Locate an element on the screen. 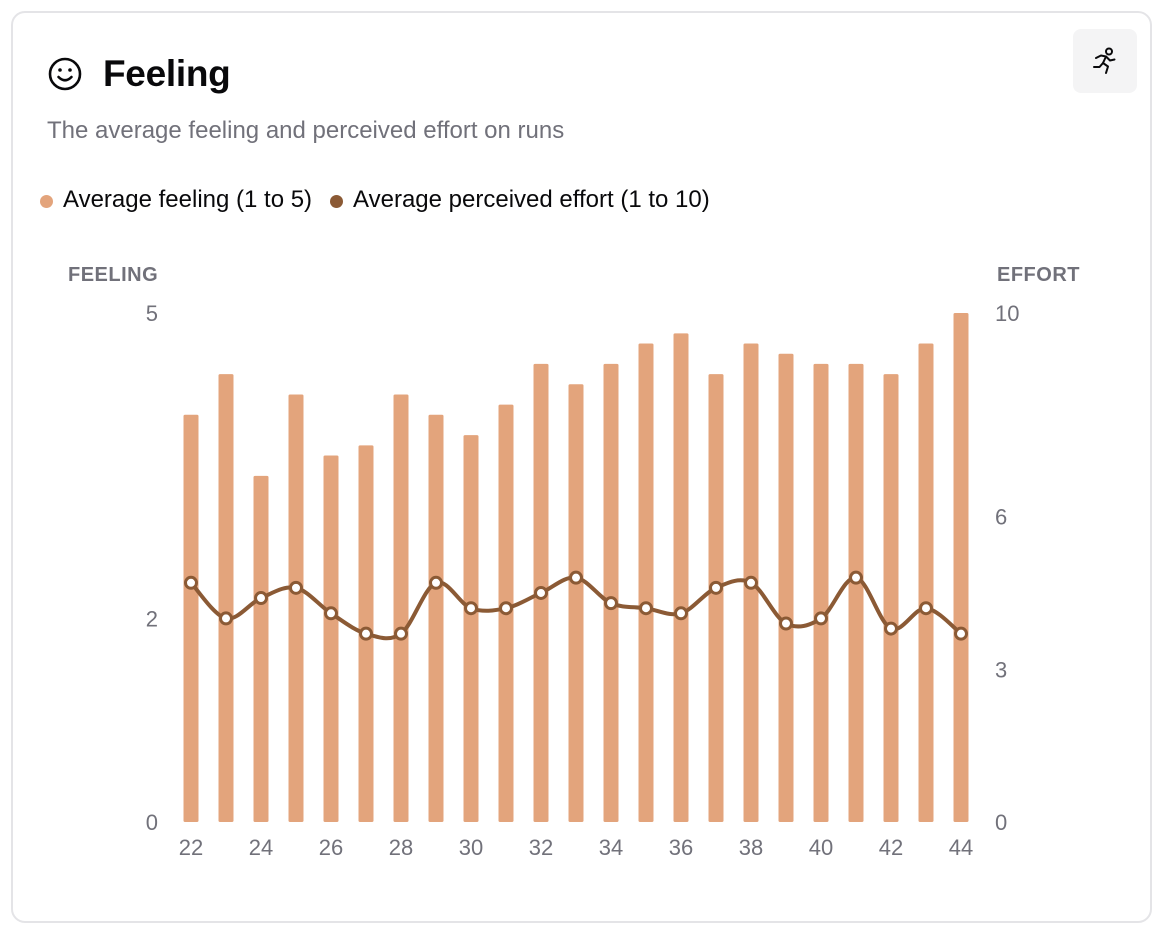 This screenshot has width=1168, height=926. right-axis-ticks: 0 3 6 10 is located at coordinates (1007, 568).